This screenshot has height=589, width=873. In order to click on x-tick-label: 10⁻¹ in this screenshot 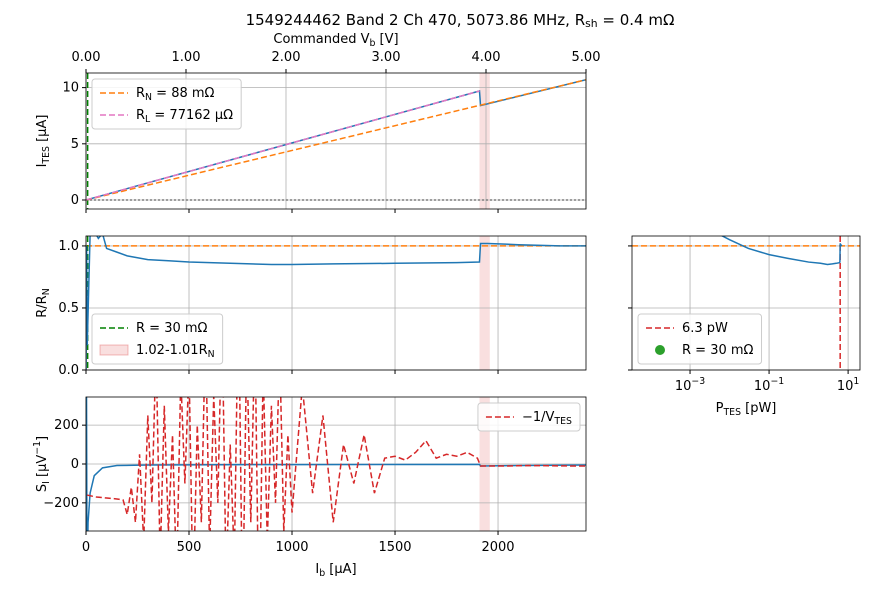, I will do `click(769, 385)`.